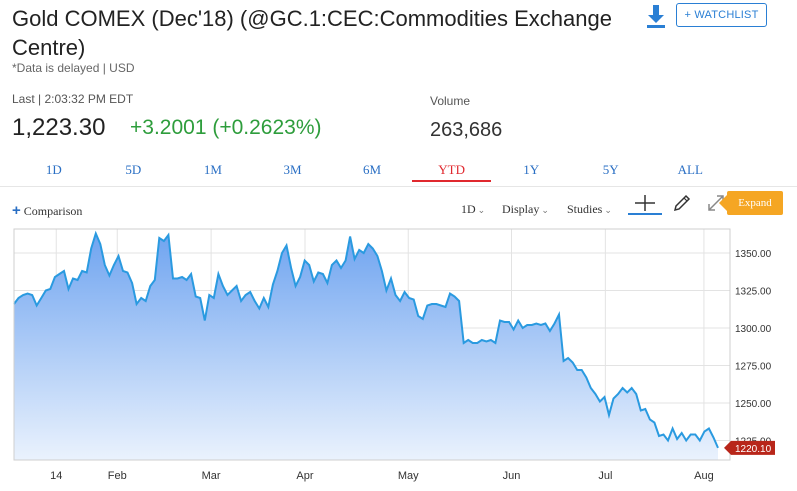 The width and height of the screenshot is (797, 491). Describe the element at coordinates (398, 186) in the screenshot. I see `tabs-divider` at that location.